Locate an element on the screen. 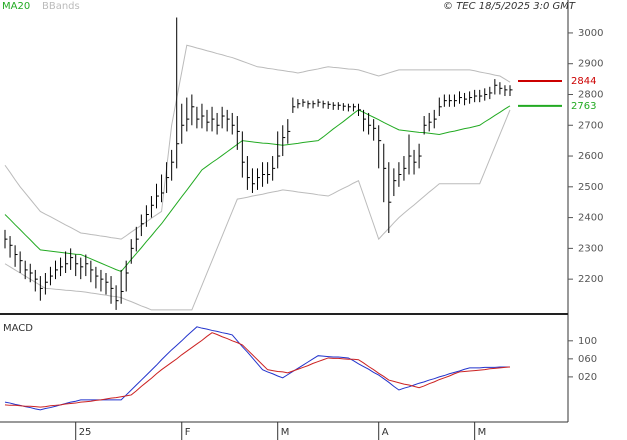 This screenshot has height=440, width=627. y-tick-label: 2800 is located at coordinates (590, 94).